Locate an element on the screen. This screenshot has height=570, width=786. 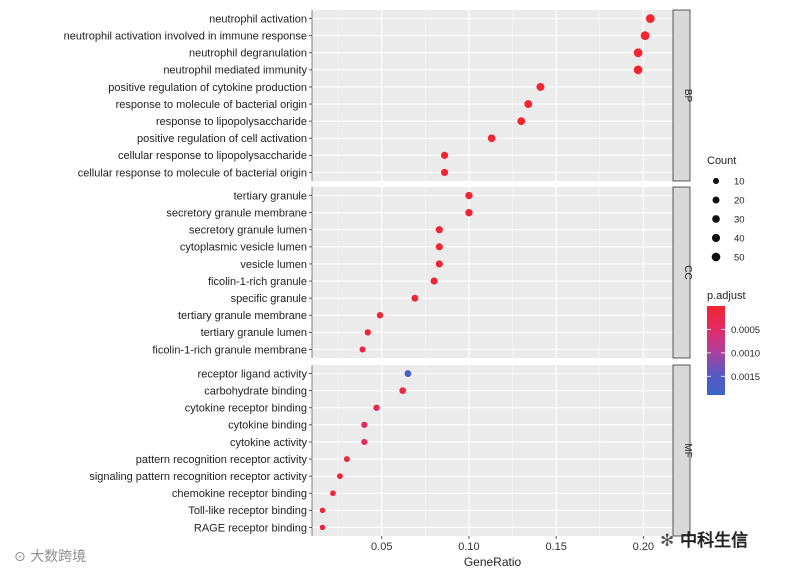
watermark-right: ✻ 中科生信 is located at coordinates (704, 538).